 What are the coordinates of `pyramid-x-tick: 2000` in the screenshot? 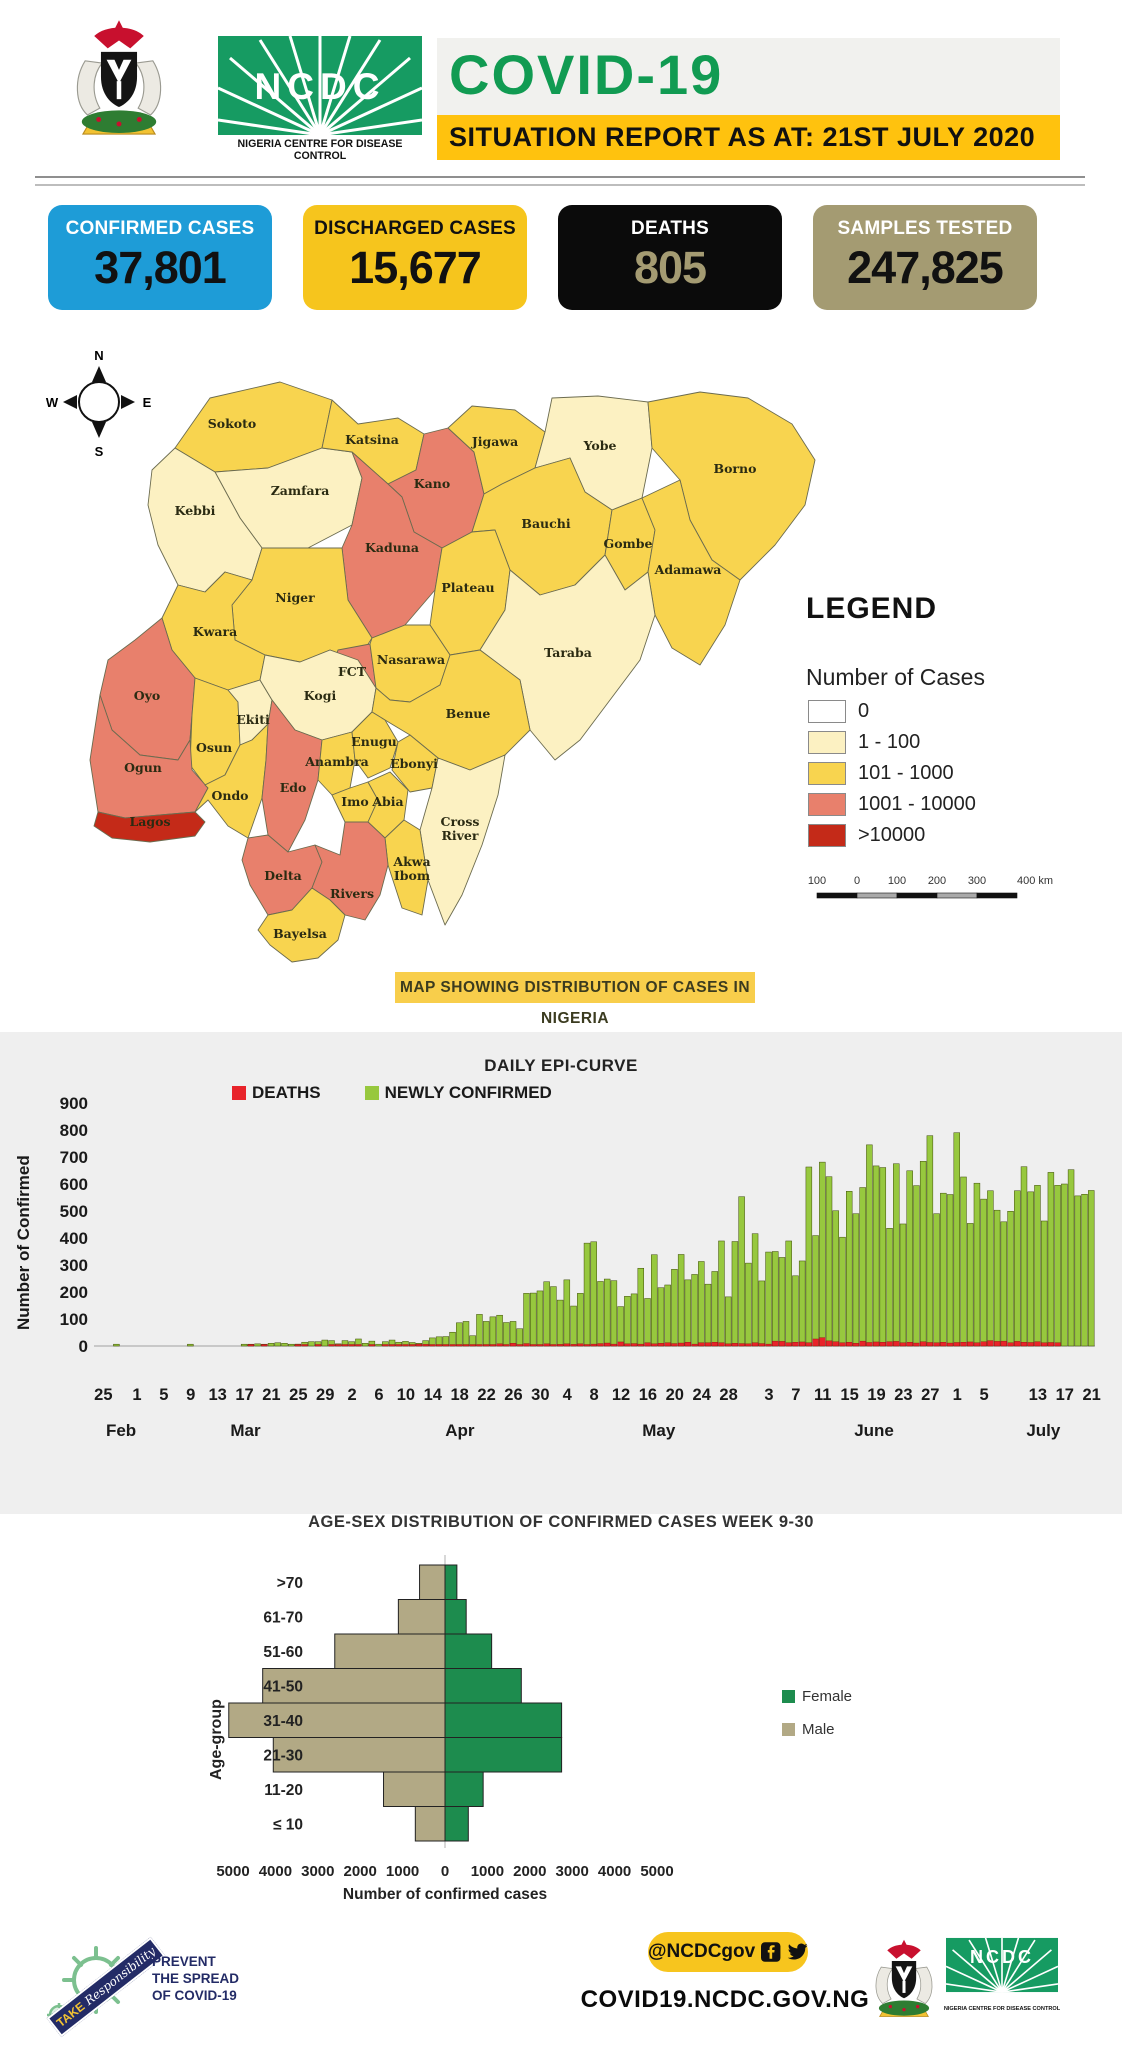 It's located at (529, 1871).